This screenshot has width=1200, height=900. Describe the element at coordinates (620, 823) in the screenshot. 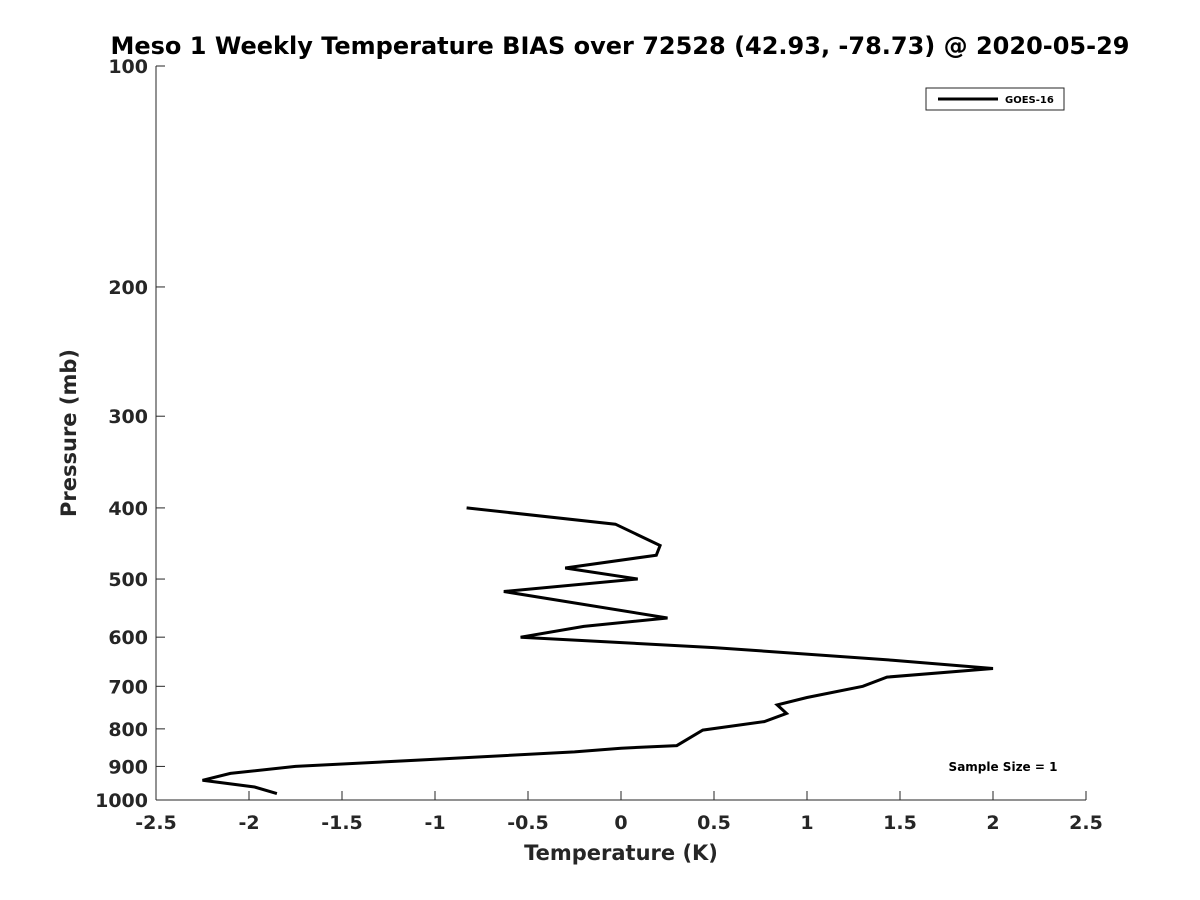

I see `x-tick-label: 0` at that location.